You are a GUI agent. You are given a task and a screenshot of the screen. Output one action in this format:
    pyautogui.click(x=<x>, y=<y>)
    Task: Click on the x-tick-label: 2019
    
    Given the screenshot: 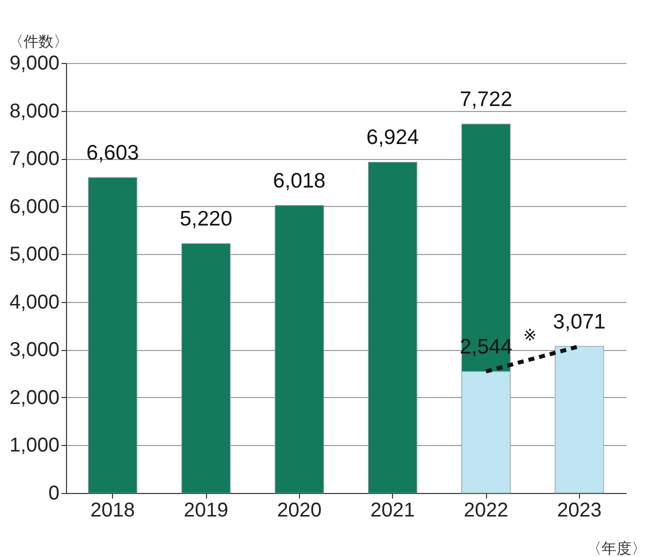 What is the action you would take?
    pyautogui.click(x=206, y=511)
    